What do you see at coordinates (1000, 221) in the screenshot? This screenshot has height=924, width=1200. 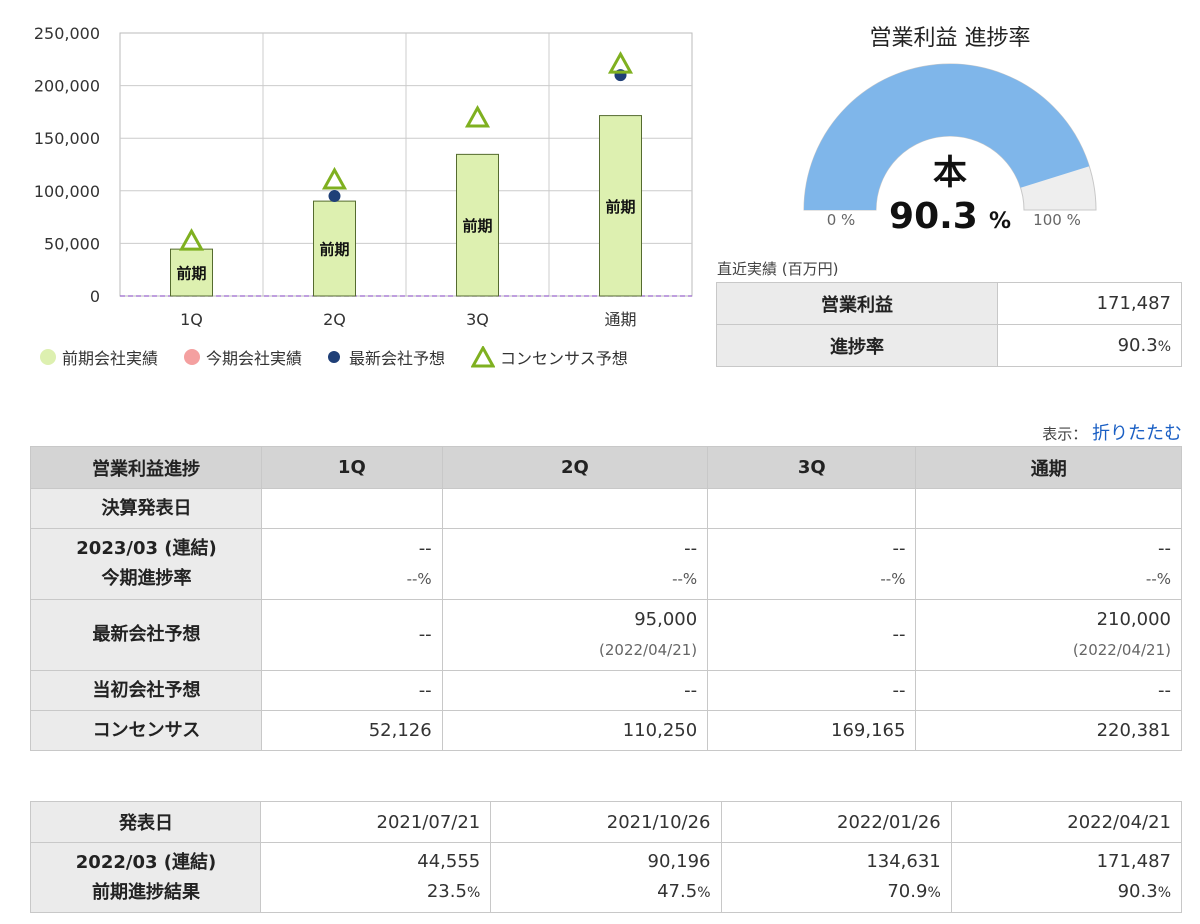 I see `gauge-value-unit: %` at bounding box center [1000, 221].